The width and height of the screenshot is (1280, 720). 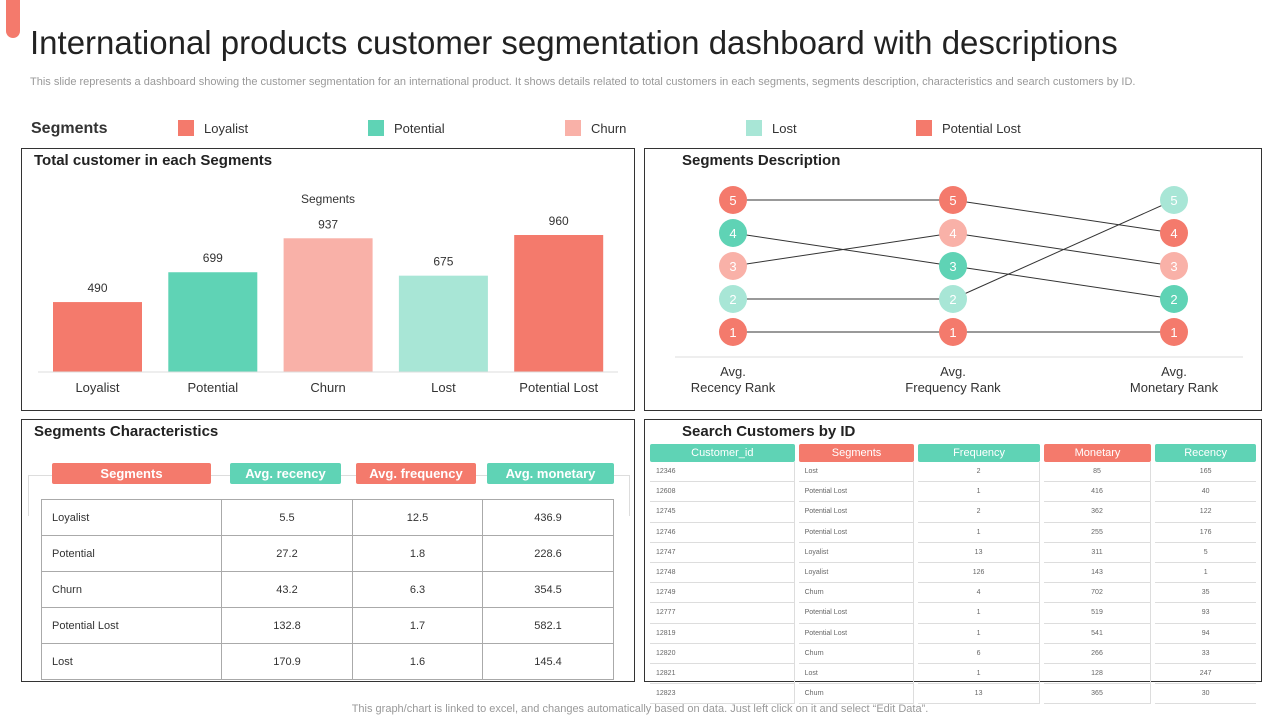 I want to click on table-cell: 12749, so click(x=722, y=593).